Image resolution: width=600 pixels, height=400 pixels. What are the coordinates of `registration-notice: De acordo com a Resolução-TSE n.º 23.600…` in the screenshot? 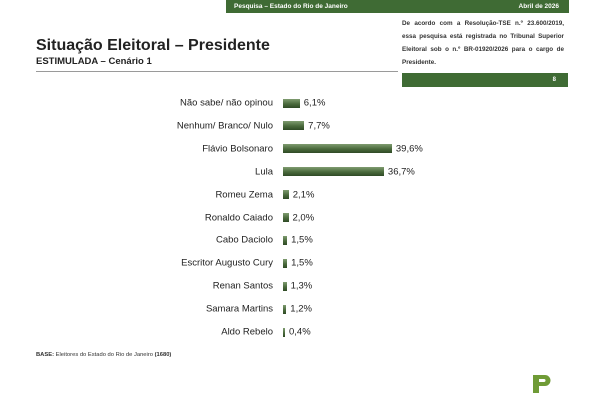 It's located at (483, 43).